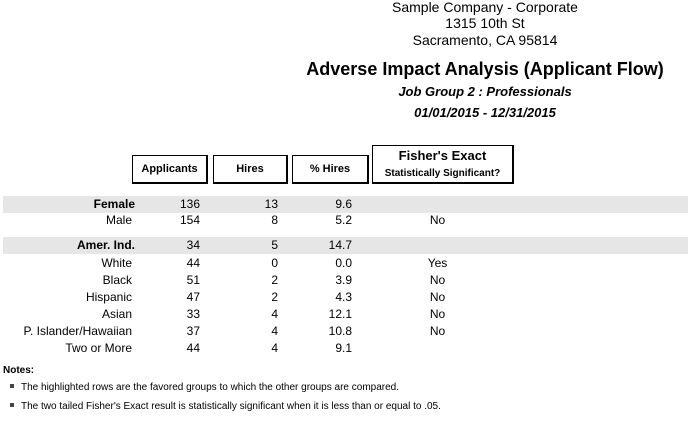 Image resolution: width=688 pixels, height=427 pixels. I want to click on column-header-hires: Hires, so click(250, 169).